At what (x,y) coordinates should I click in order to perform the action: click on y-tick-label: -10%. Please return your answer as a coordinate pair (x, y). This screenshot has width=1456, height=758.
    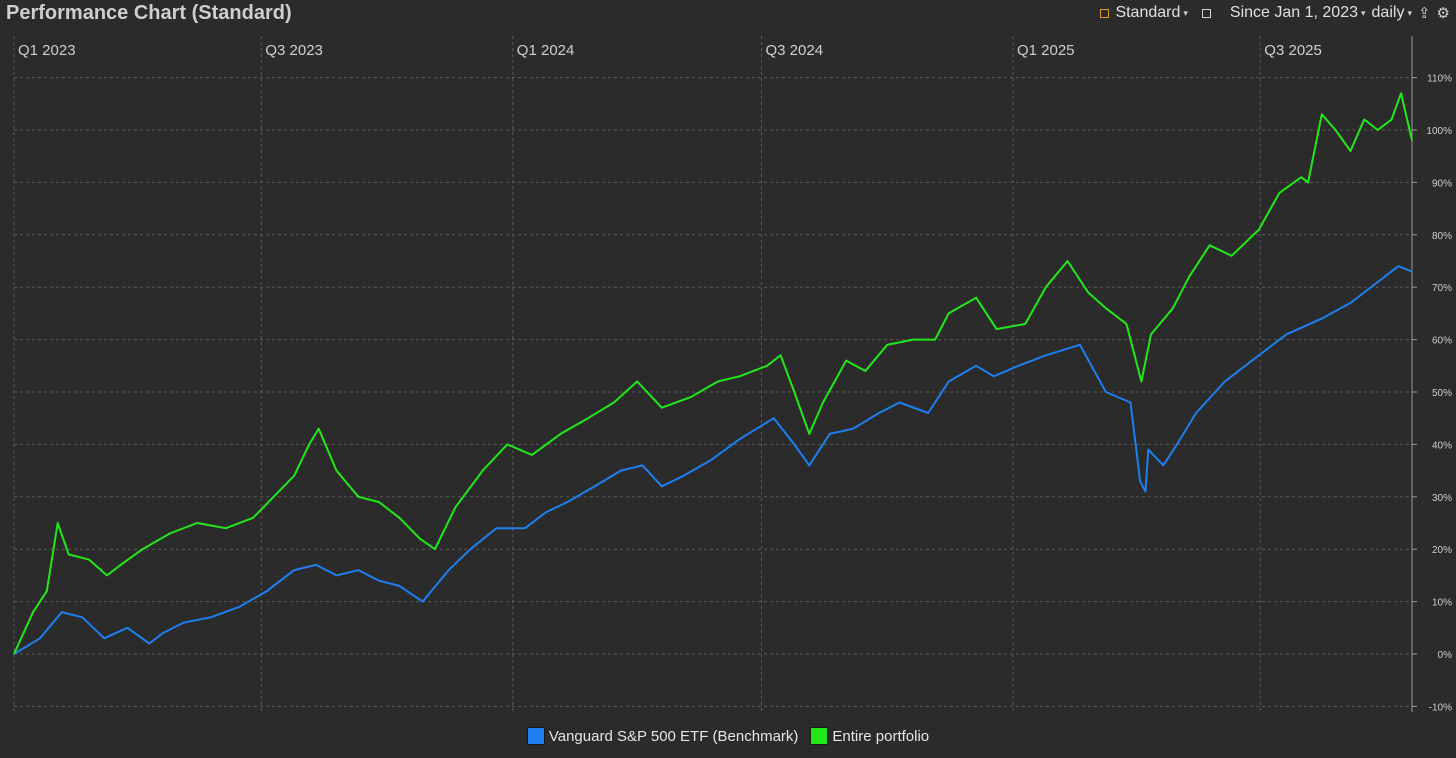
    Looking at the image, I should click on (1440, 707).